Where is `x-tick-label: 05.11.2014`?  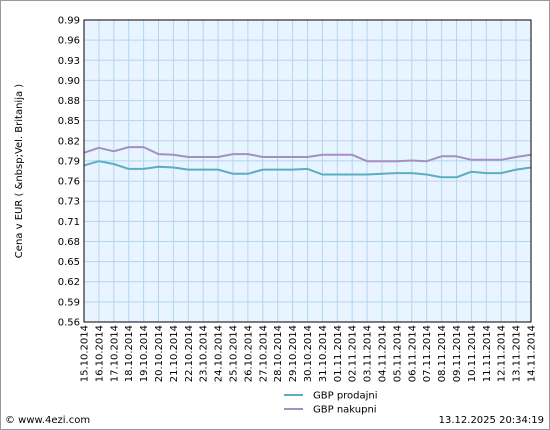
x-tick-label: 05.11.2014 is located at coordinates (397, 353).